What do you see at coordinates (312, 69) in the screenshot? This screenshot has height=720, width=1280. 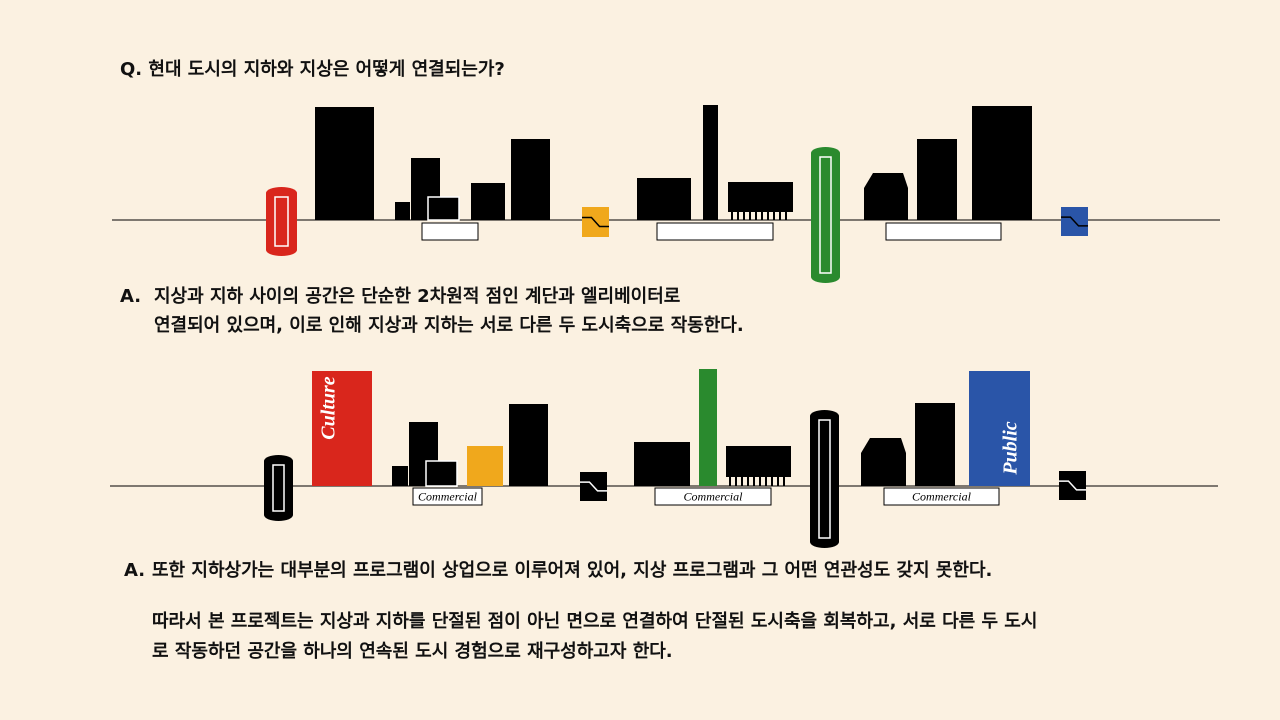 I see `question: Q. 현대 도시의 지하와 지상은 어떻게 연결되는가?` at bounding box center [312, 69].